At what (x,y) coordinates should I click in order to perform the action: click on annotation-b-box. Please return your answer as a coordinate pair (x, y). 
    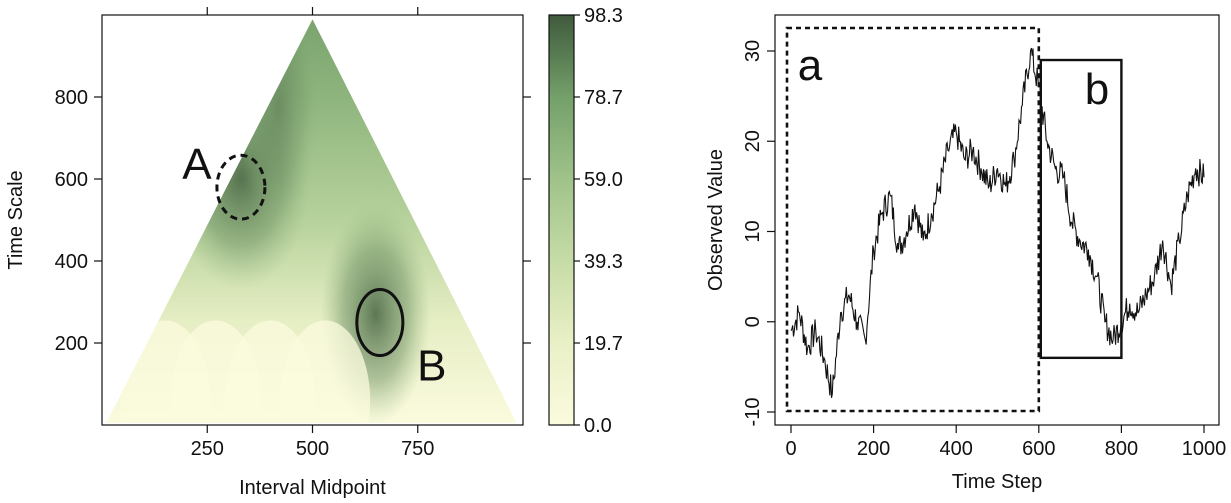
    Looking at the image, I should click on (1081, 209).